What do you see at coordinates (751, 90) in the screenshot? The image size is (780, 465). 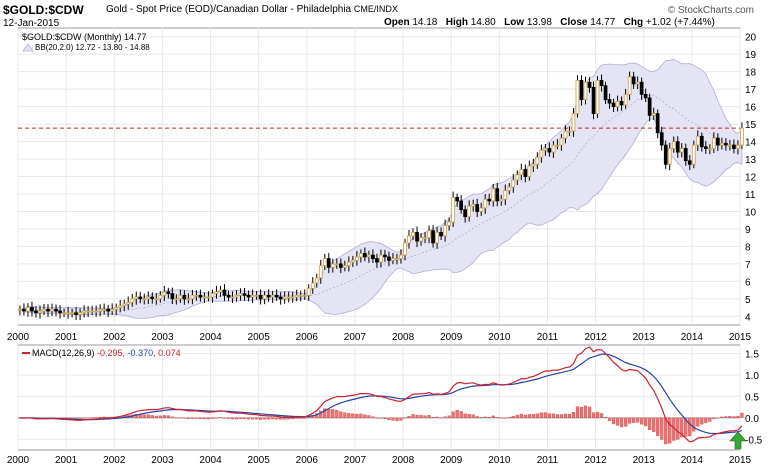 I see `price-y-tick-label: 17` at bounding box center [751, 90].